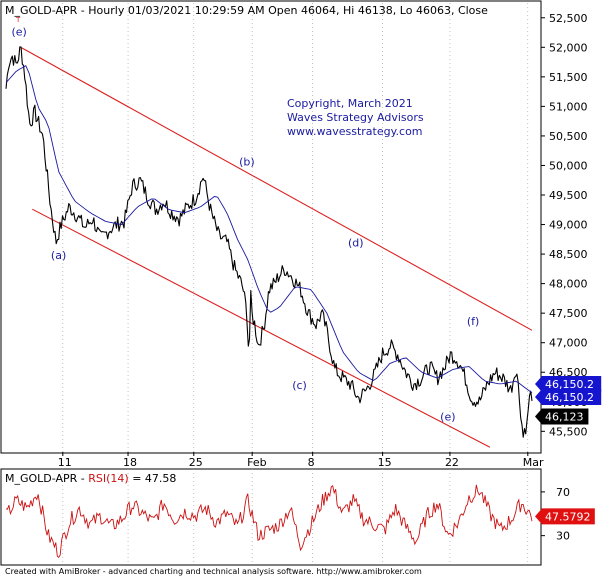 The width and height of the screenshot is (602, 578). What do you see at coordinates (65, 462) in the screenshot?
I see `x-tick-label: 11` at bounding box center [65, 462].